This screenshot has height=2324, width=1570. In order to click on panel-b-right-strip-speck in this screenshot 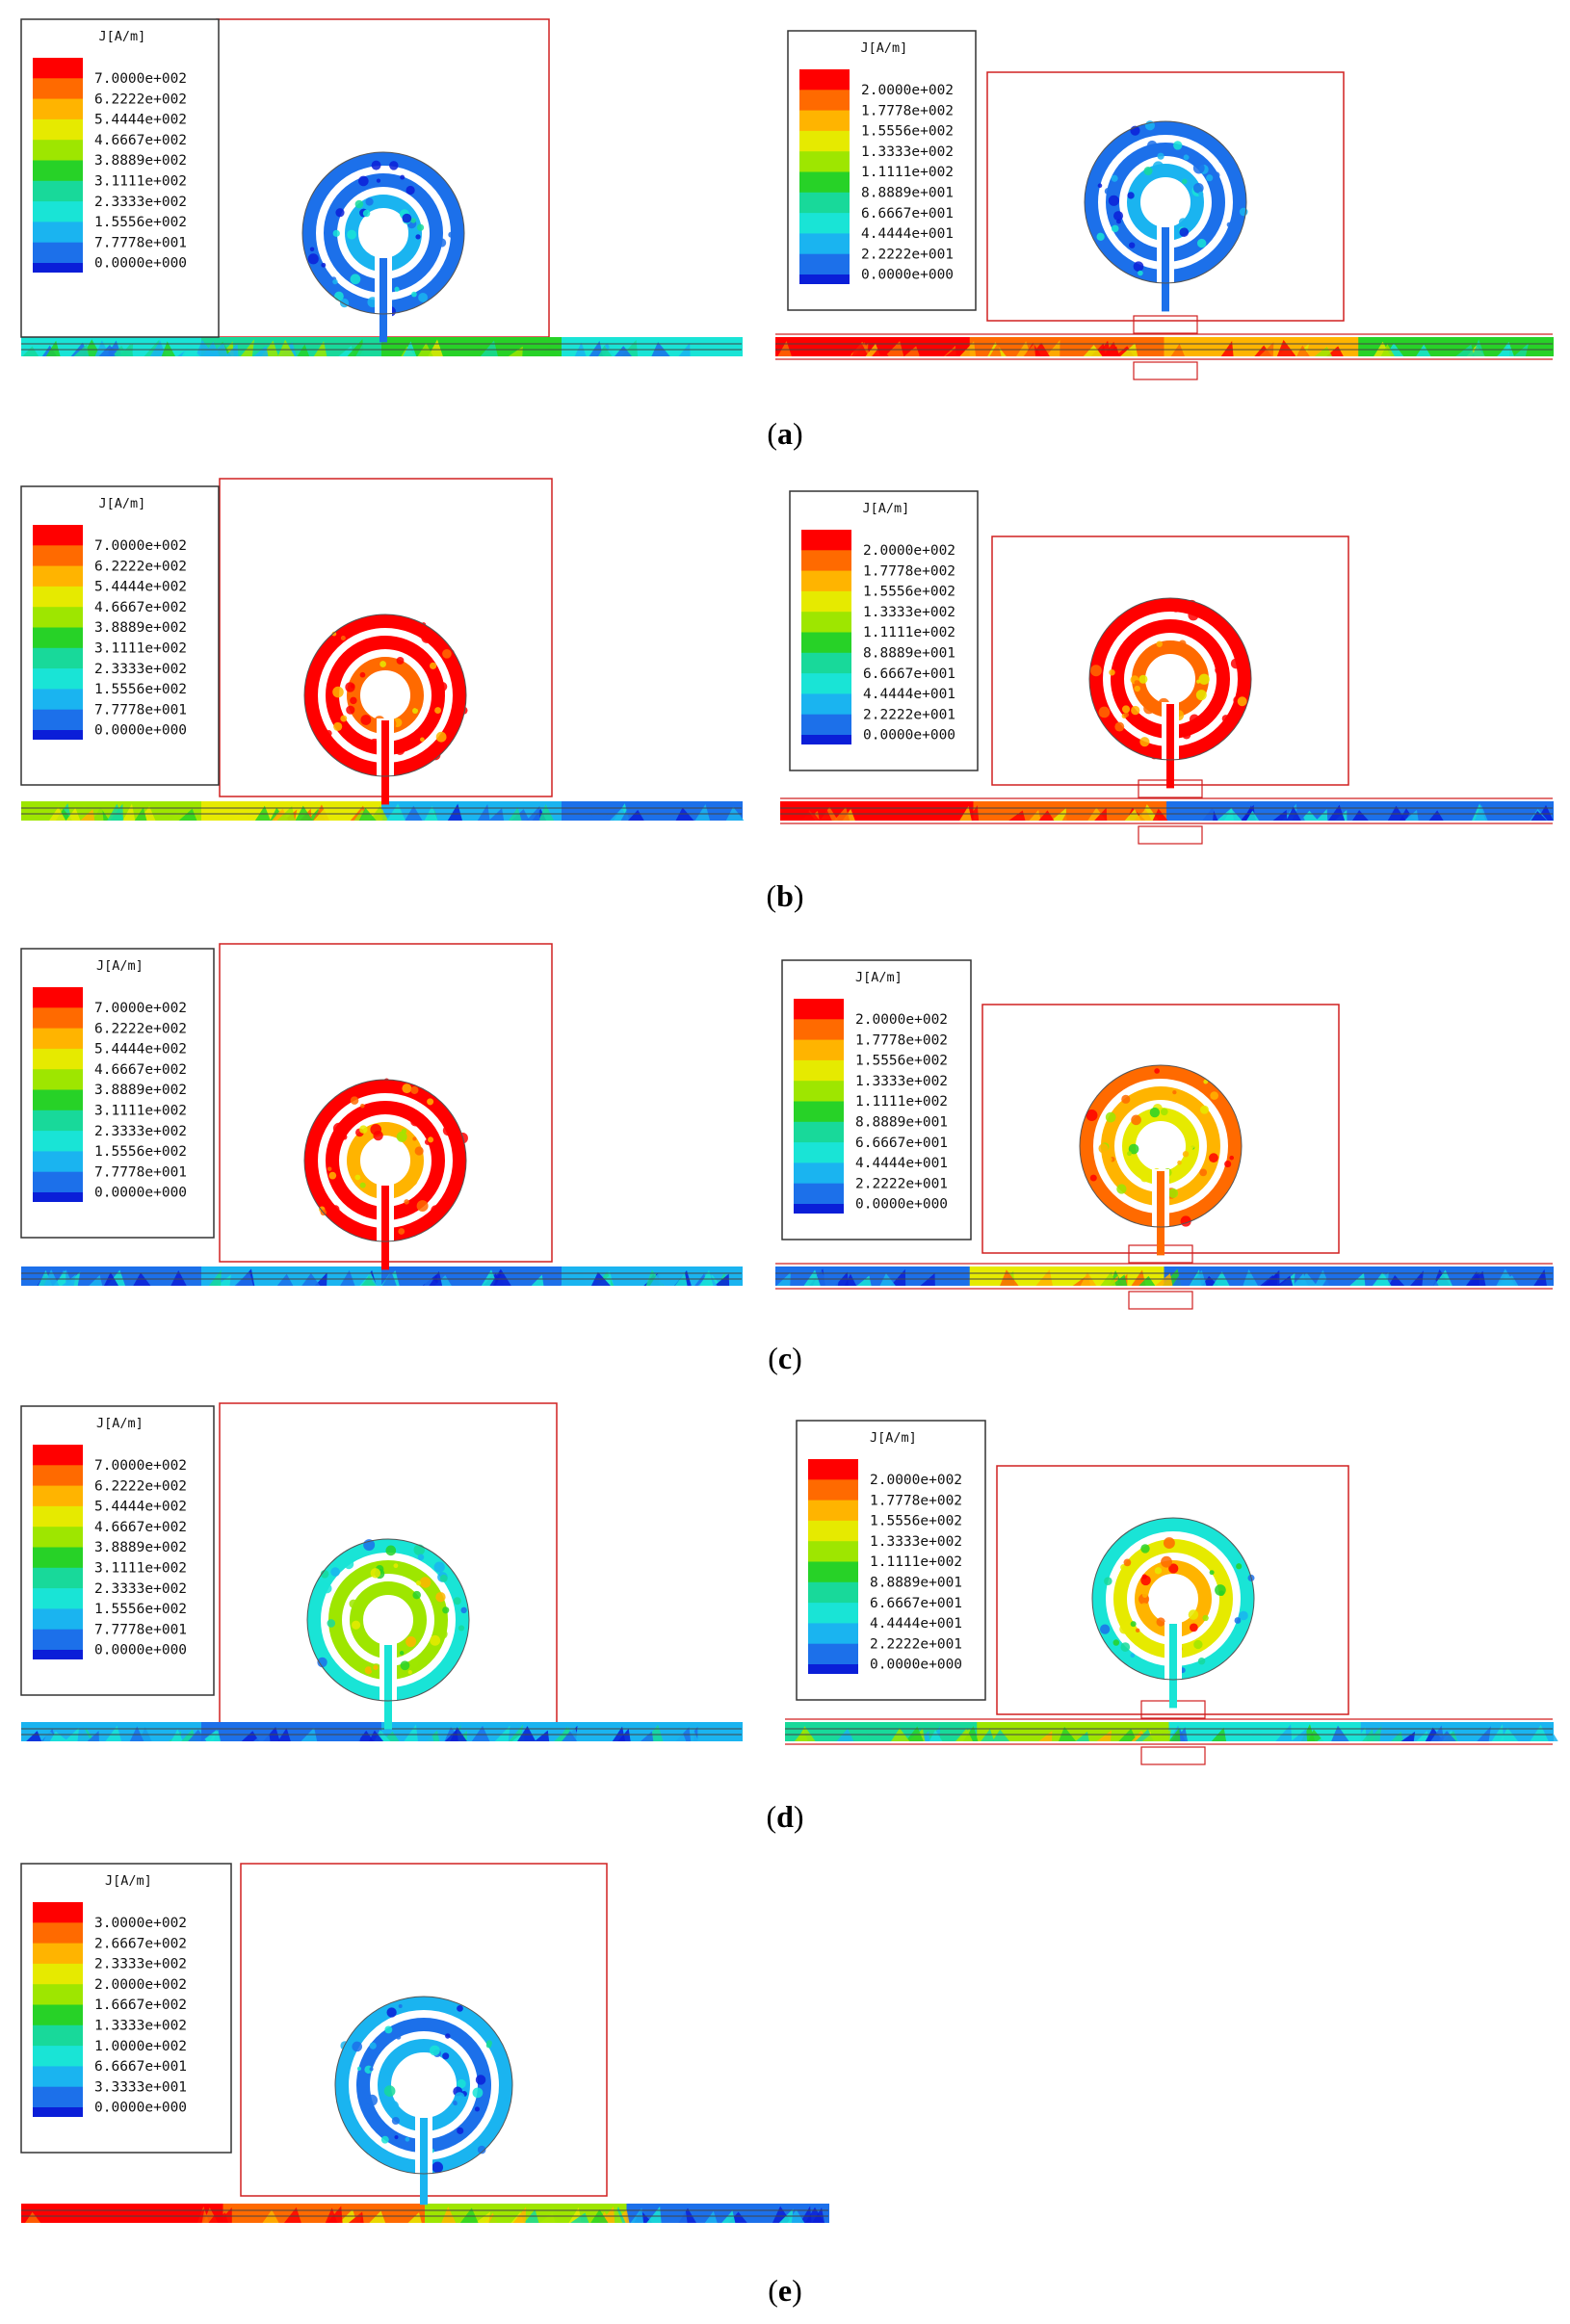, I will do `click(1253, 816)`.